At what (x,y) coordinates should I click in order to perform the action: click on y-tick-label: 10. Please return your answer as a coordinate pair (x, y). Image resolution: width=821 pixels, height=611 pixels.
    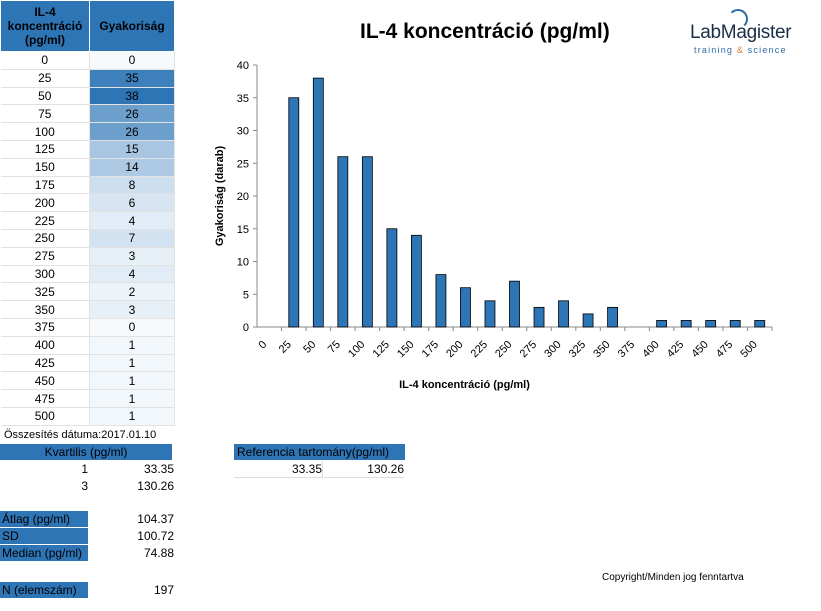
    Looking at the image, I should click on (243, 263).